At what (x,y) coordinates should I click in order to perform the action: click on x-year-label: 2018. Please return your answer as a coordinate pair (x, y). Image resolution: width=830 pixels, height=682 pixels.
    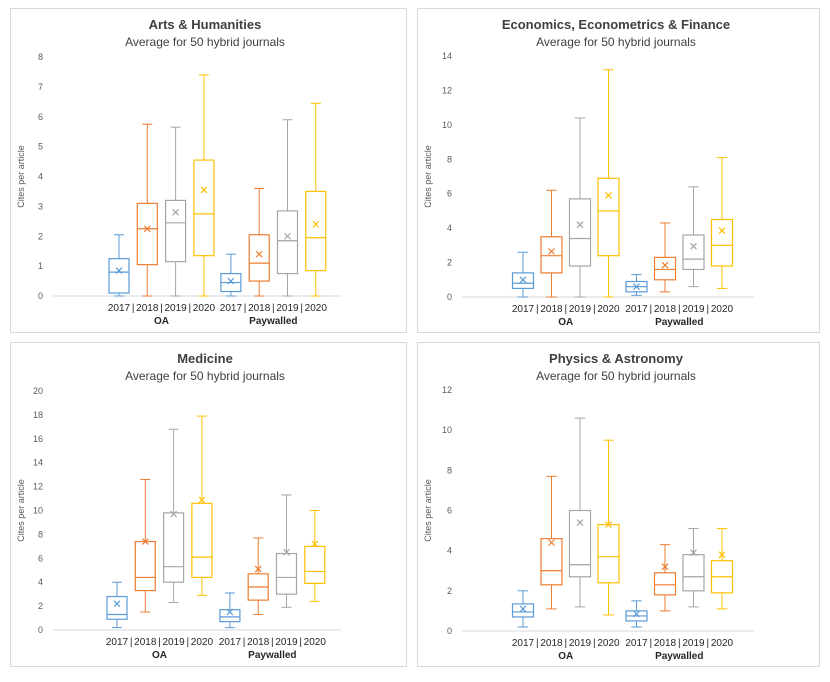
    Looking at the image, I should click on (551, 643).